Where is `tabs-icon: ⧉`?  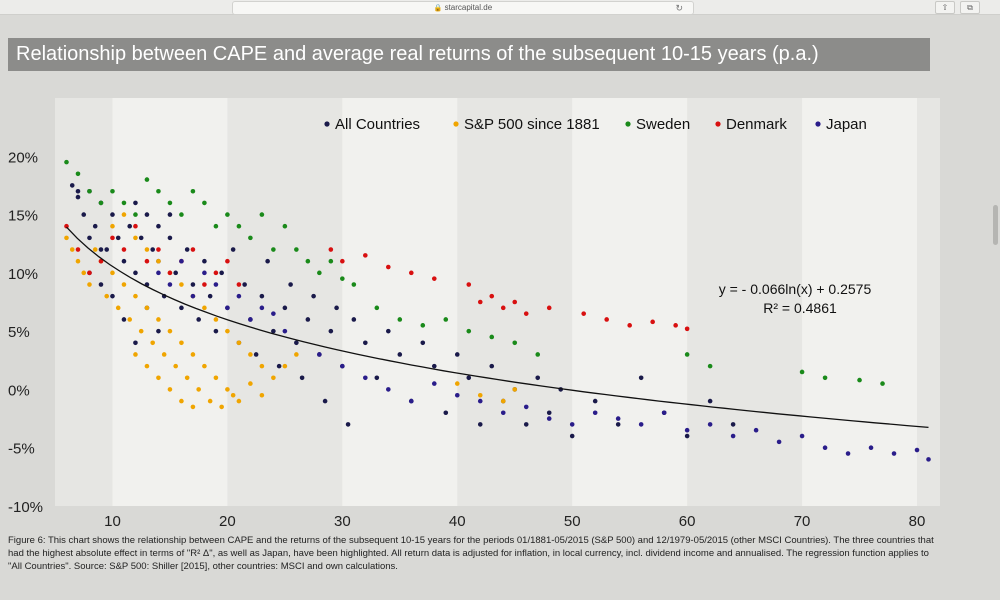
tabs-icon: ⧉ is located at coordinates (970, 7).